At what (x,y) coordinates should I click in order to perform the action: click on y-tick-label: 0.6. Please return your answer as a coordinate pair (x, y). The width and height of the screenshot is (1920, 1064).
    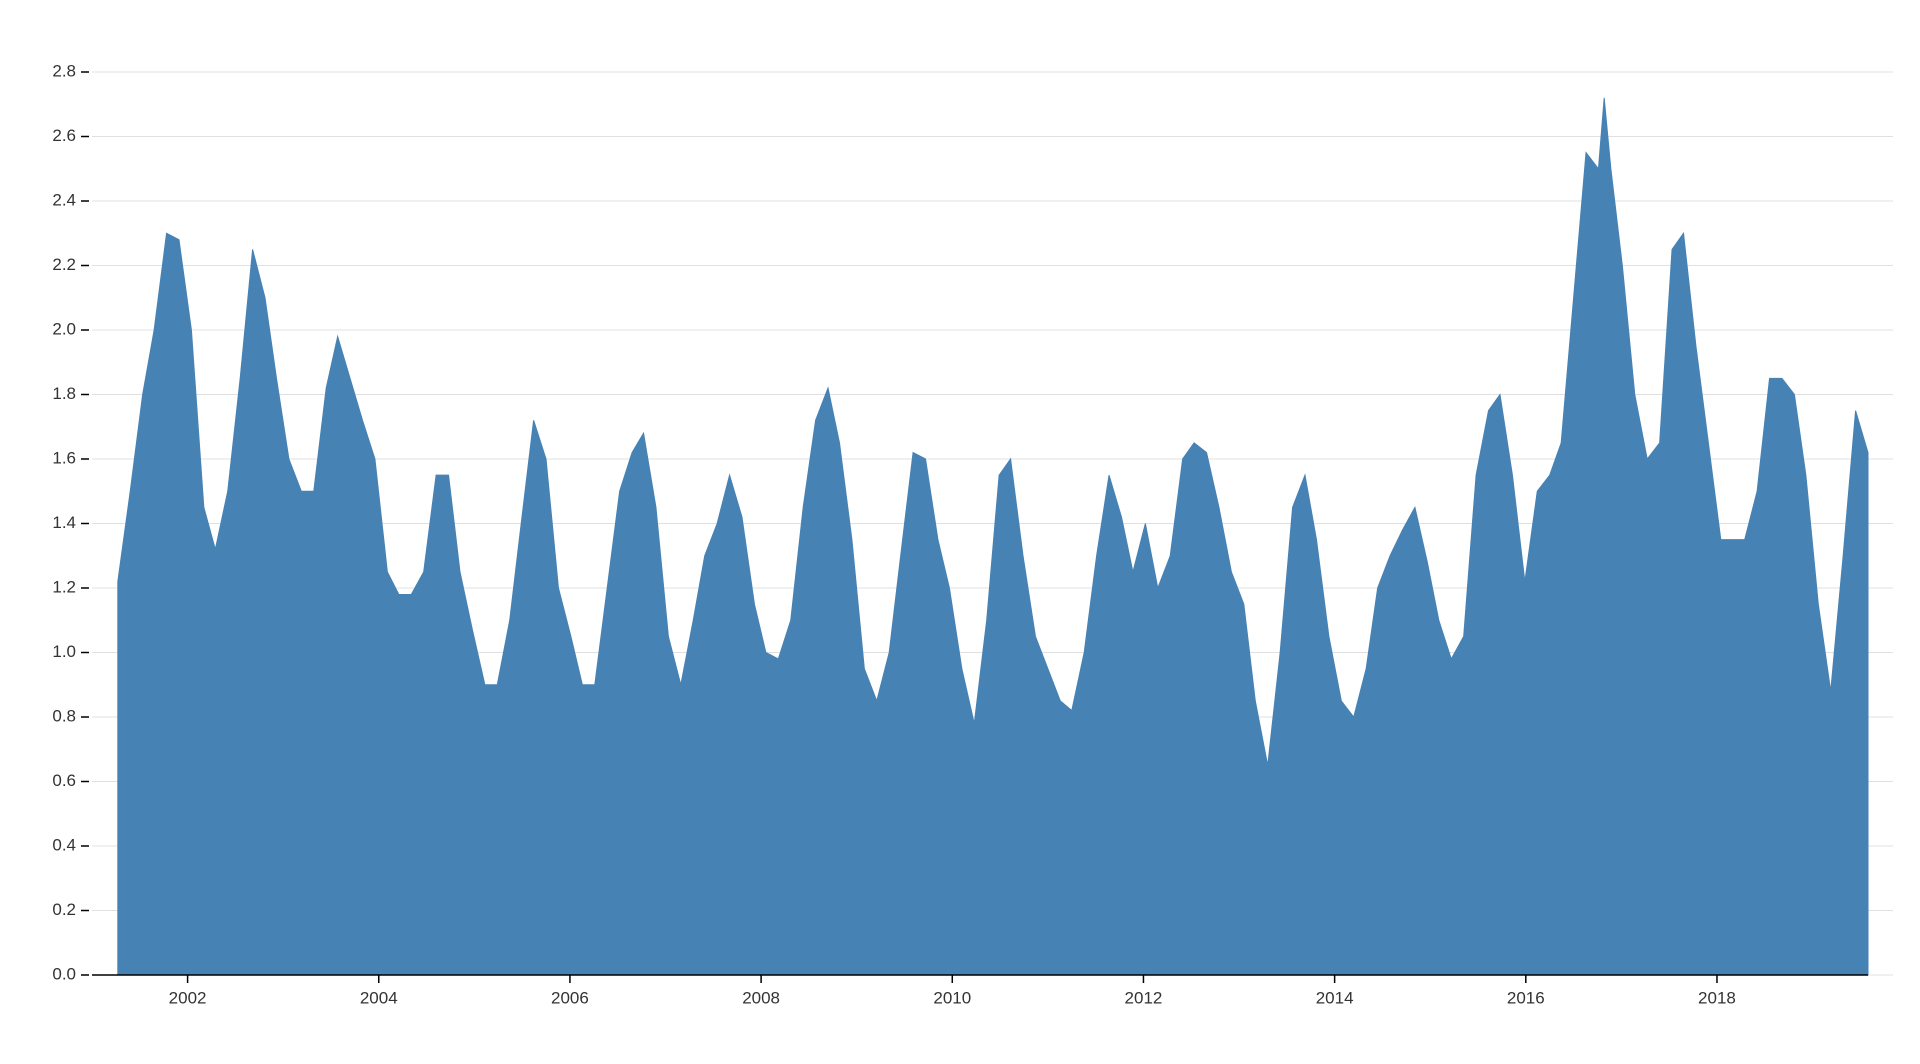
    Looking at the image, I should click on (64, 780).